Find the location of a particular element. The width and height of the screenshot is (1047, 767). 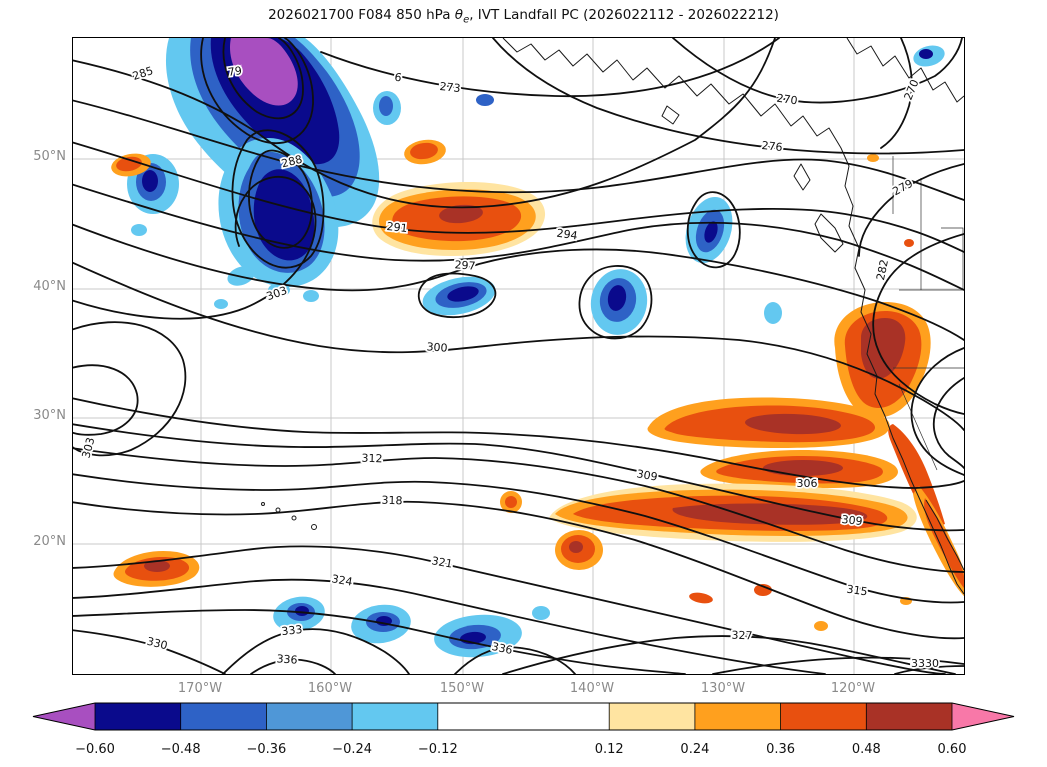

contour-label: 306 is located at coordinates (807, 483).